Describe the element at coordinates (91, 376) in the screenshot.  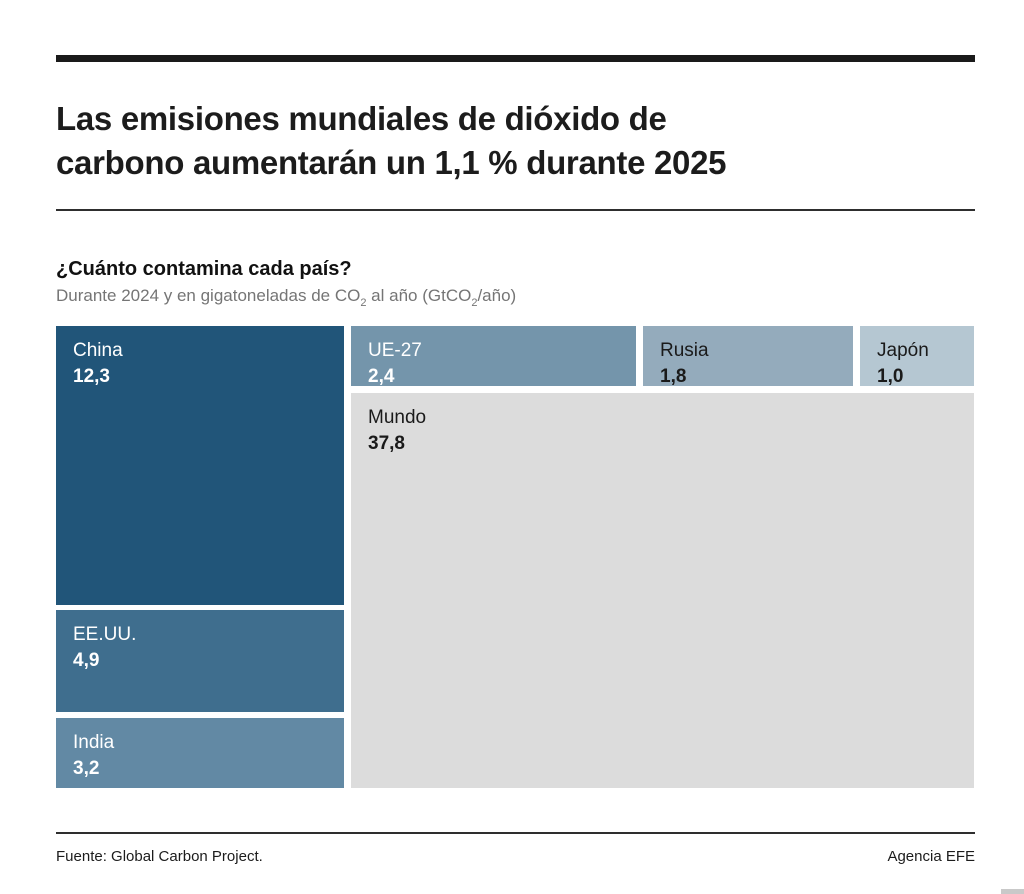
I see `tile-value: 12,3` at that location.